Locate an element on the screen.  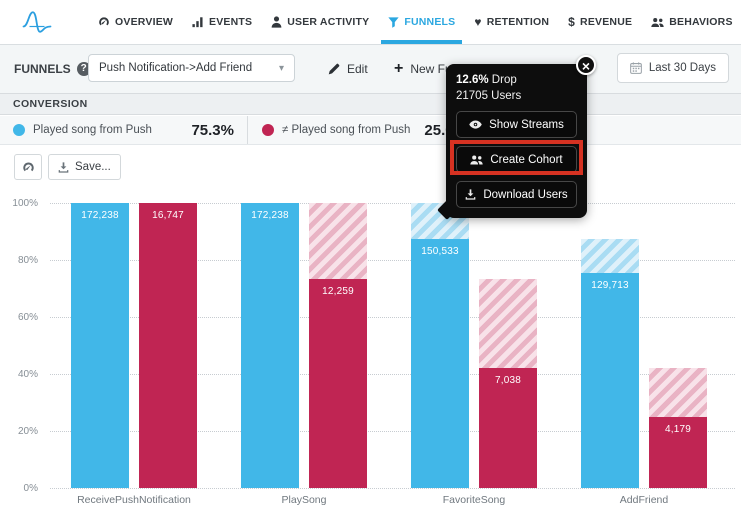
show-streams-label: Show Streams is located at coordinates (526, 124).